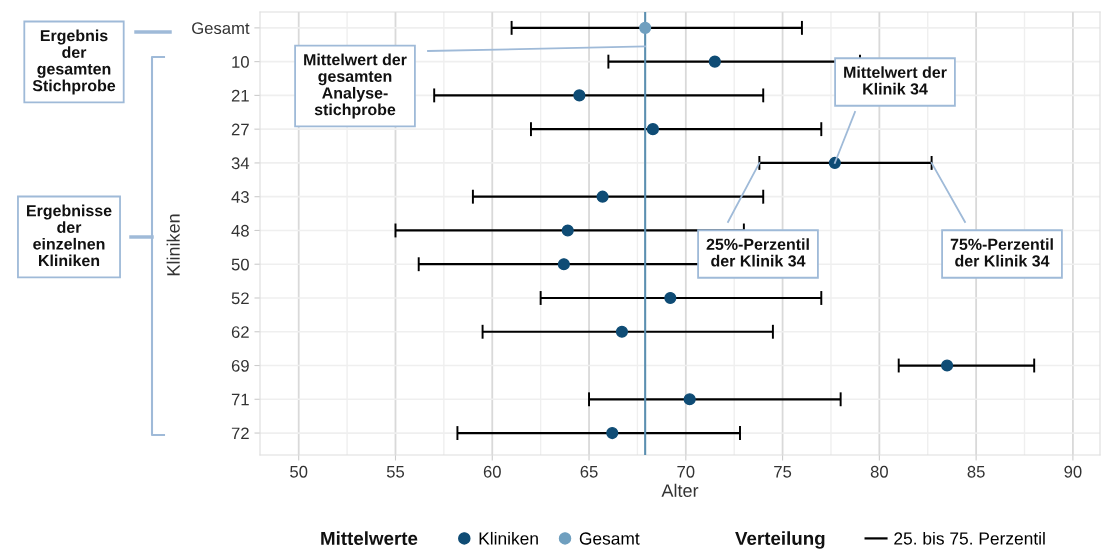 This screenshot has height=553, width=1102. What do you see at coordinates (299, 471) in the screenshot?
I see `x-tick-label: 50` at bounding box center [299, 471].